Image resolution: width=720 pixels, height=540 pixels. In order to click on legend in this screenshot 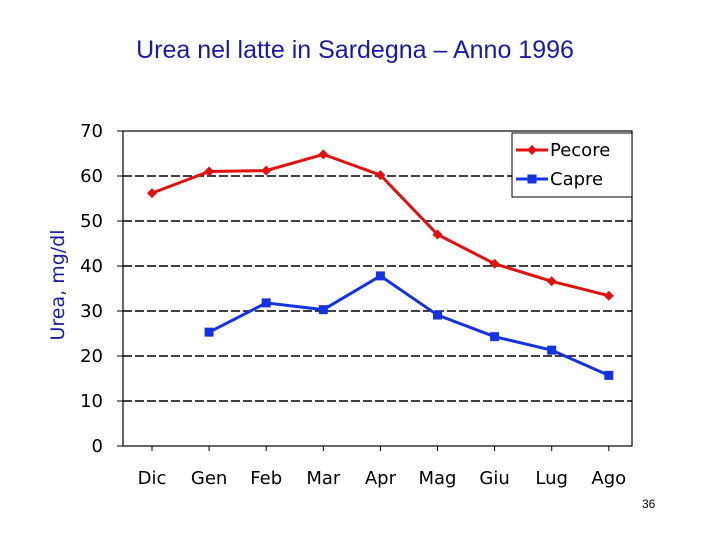, I will do `click(572, 165)`.